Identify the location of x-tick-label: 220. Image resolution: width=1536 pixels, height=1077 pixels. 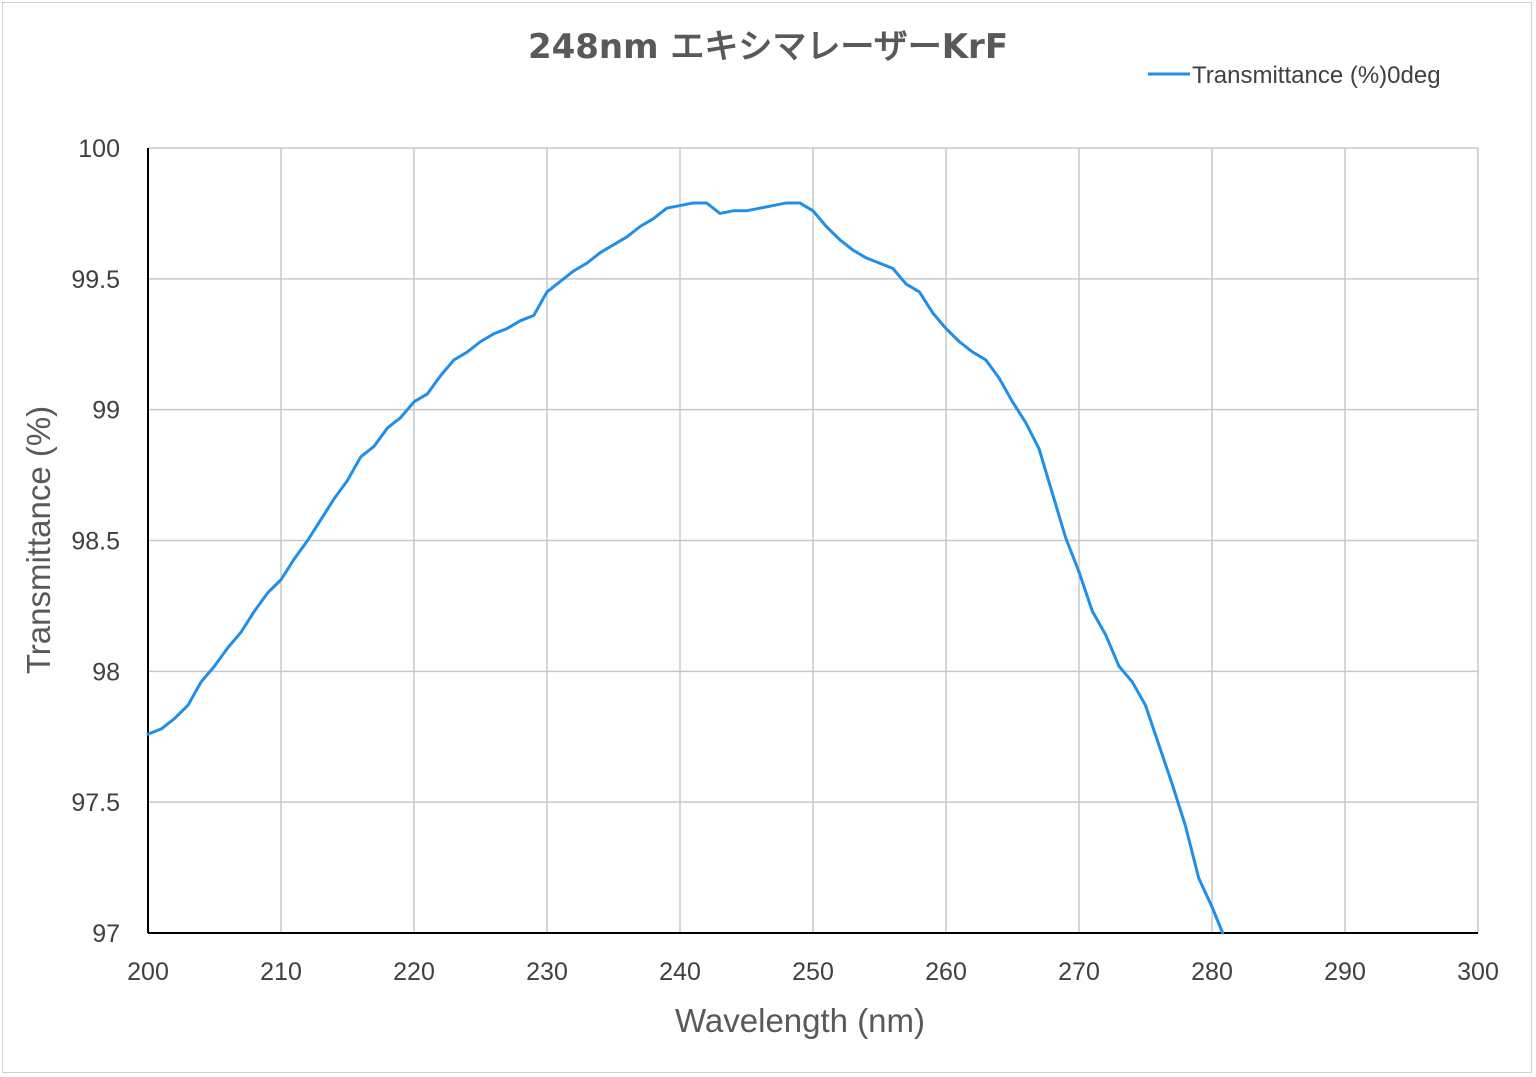
(414, 972).